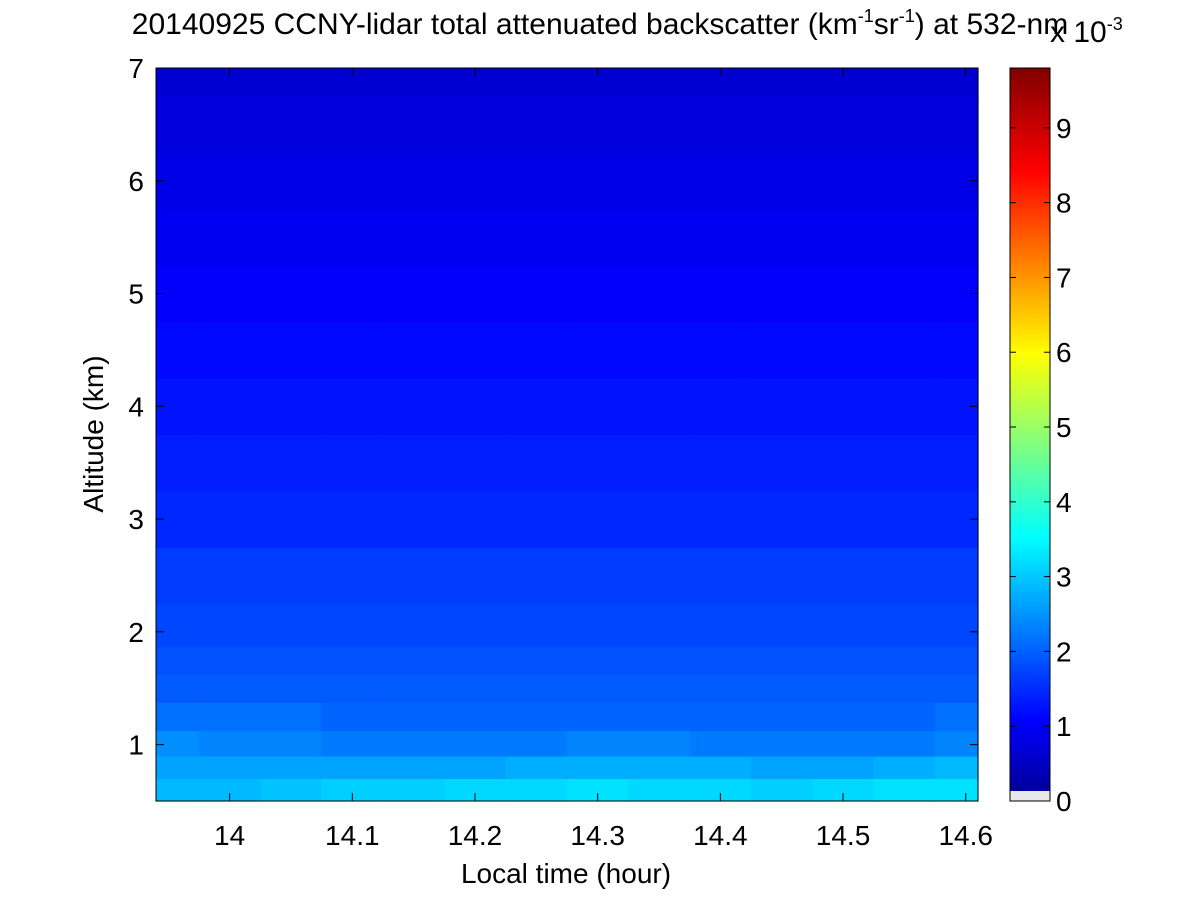  What do you see at coordinates (352, 835) in the screenshot?
I see `x-tick-label: 14.1` at bounding box center [352, 835].